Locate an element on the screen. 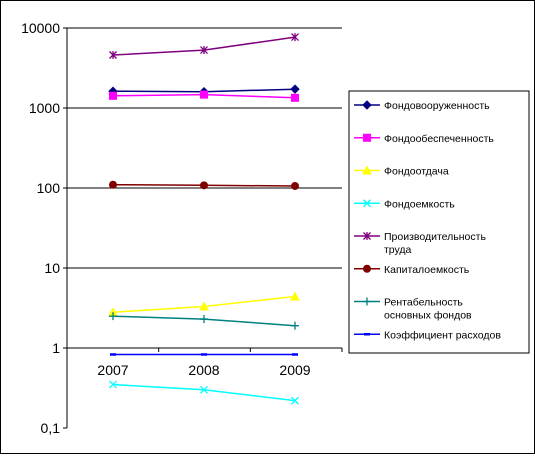 Image resolution: width=535 pixels, height=458 pixels. legend-label: Фондоотдача is located at coordinates (416, 172).